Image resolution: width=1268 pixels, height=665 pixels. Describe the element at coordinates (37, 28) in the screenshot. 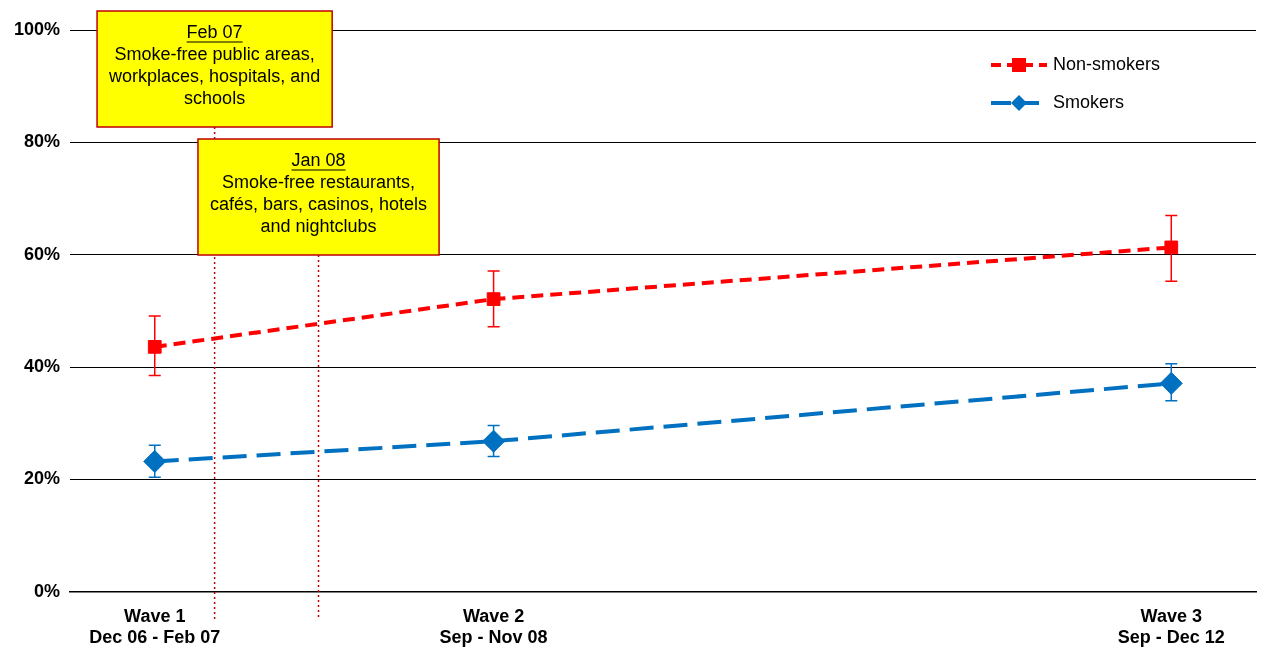

I see `y-tick-label: 100%` at that location.